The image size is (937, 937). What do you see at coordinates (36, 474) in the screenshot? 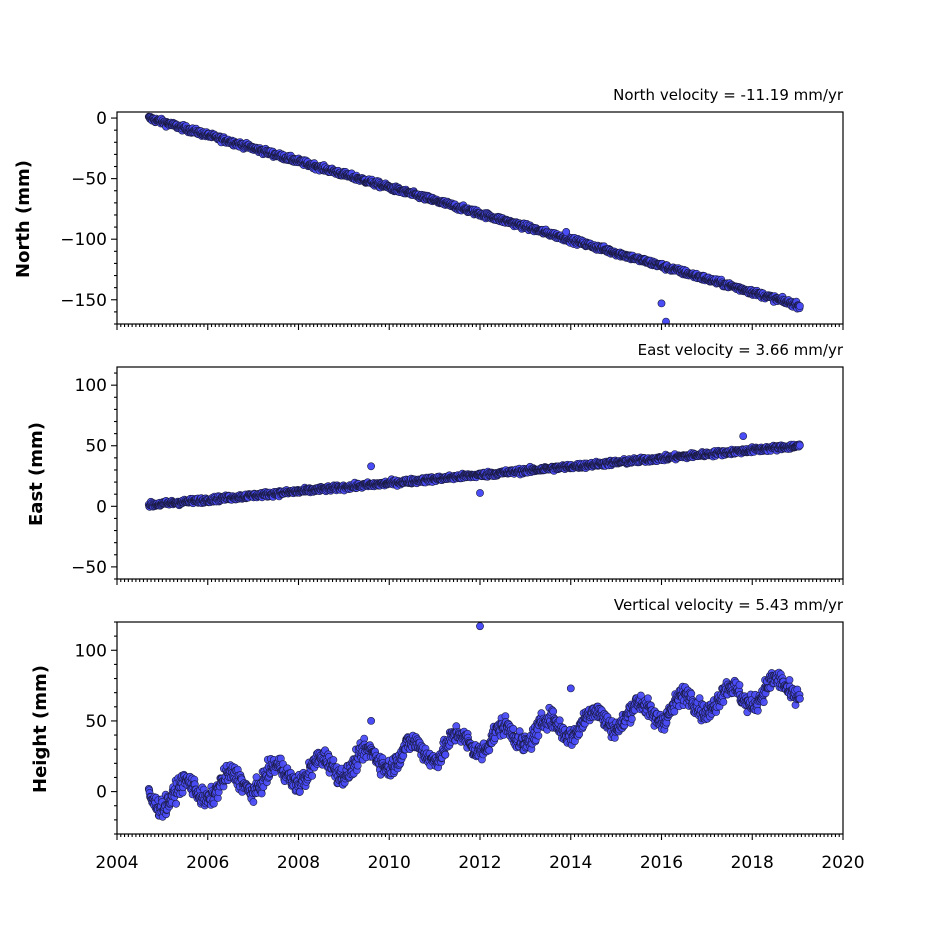
I see `east-axis-title: East (mm)` at bounding box center [36, 474].